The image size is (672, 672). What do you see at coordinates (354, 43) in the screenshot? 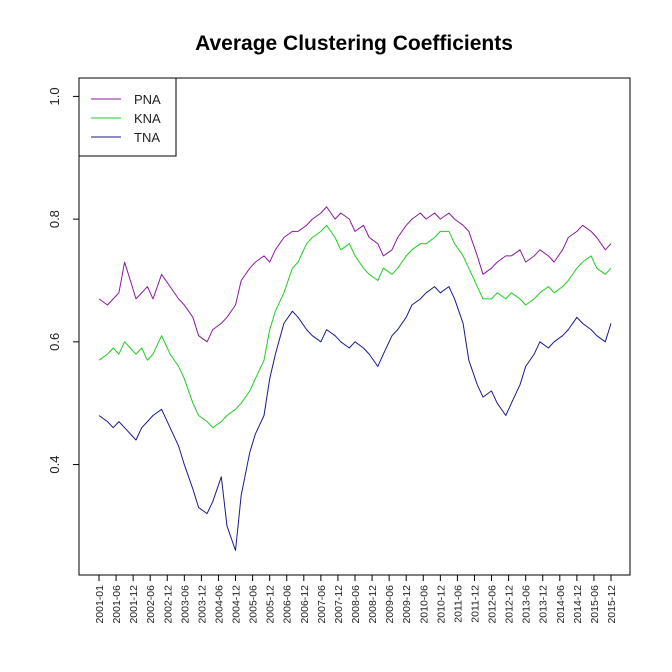
I see `chart-title: Average Clustering Coefficients` at bounding box center [354, 43].